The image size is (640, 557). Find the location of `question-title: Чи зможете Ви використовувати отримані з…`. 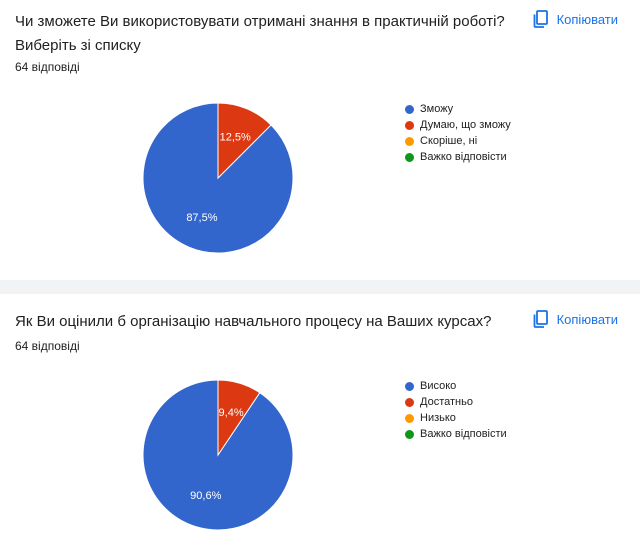

question-title: Чи зможете Ви використовувати отримані з… is located at coordinates (260, 33).